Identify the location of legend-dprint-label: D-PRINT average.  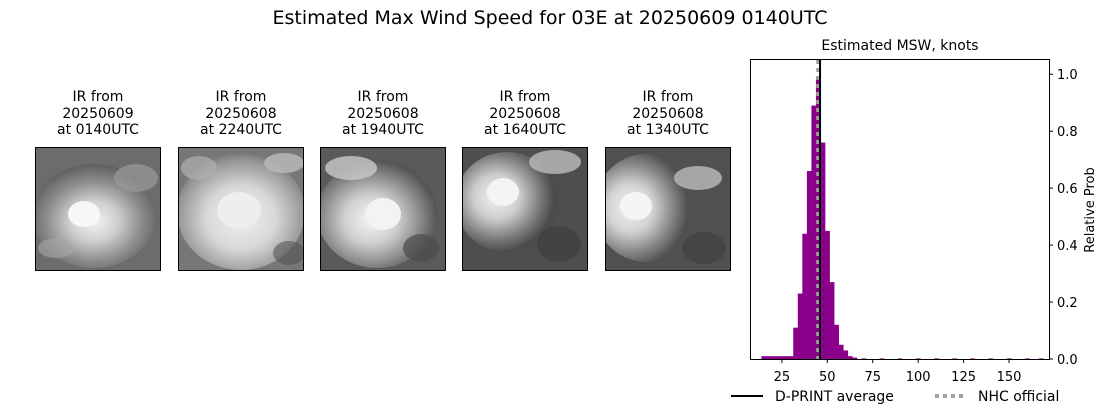
(834, 397).